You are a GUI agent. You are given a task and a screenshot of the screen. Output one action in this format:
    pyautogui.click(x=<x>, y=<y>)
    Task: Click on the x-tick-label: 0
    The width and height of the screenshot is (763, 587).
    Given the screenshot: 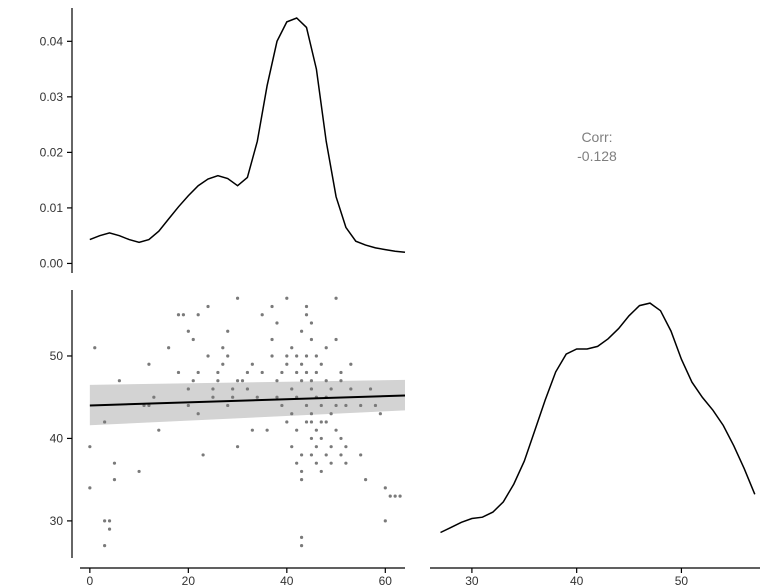 What is the action you would take?
    pyautogui.click(x=90, y=580)
    